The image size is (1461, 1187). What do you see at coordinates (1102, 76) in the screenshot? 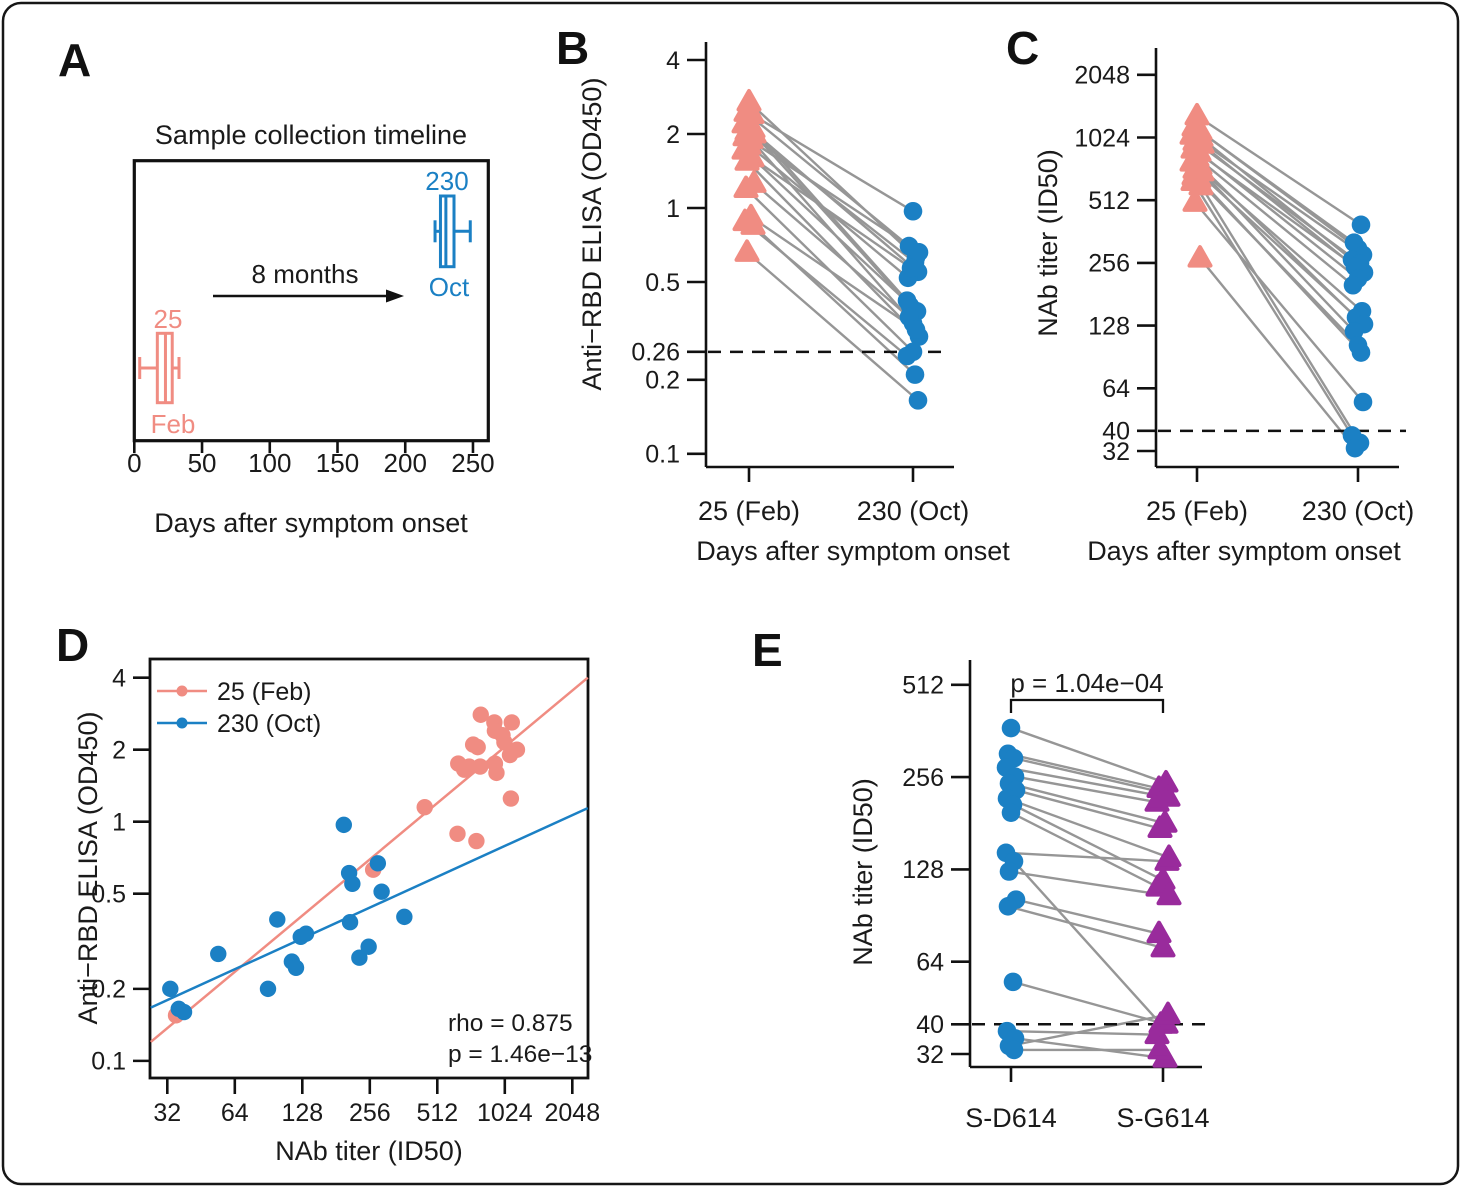
I see `y-tick-label: 2048` at bounding box center [1102, 76].